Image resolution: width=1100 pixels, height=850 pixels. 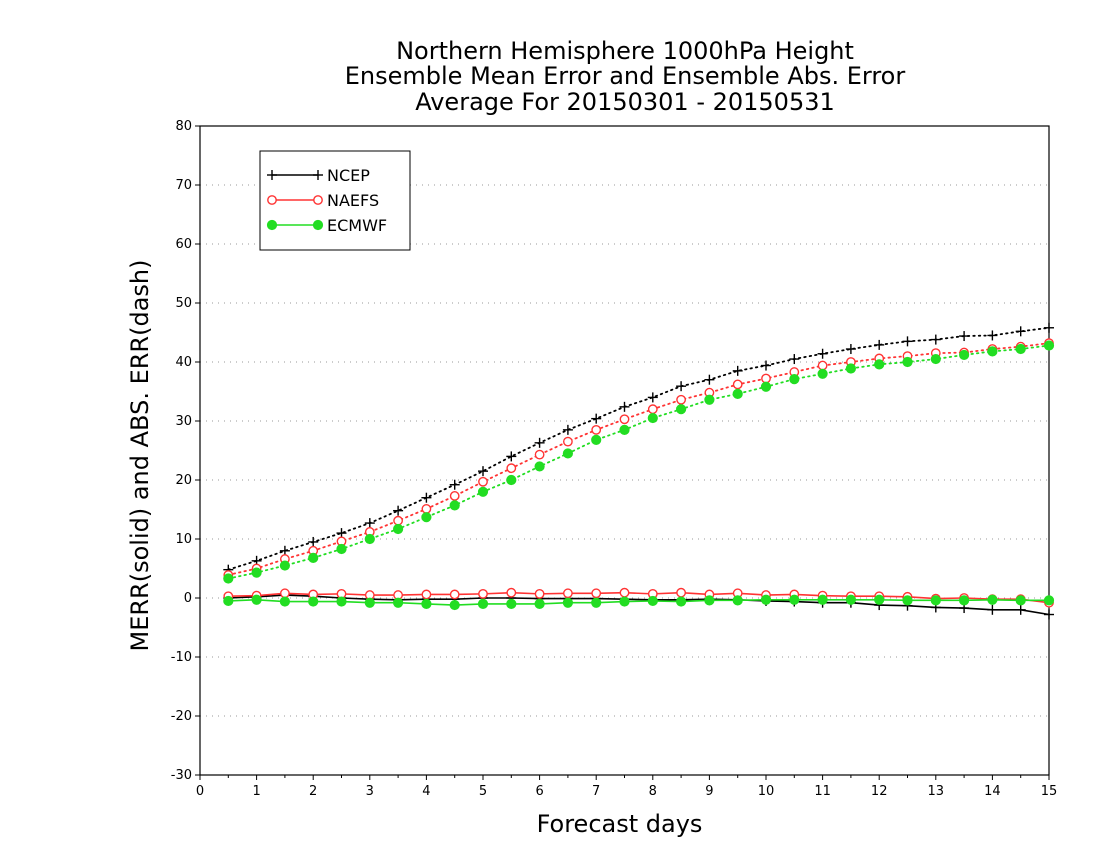 What do you see at coordinates (936, 791) in the screenshot?
I see `x-tick-label: 13` at bounding box center [936, 791].